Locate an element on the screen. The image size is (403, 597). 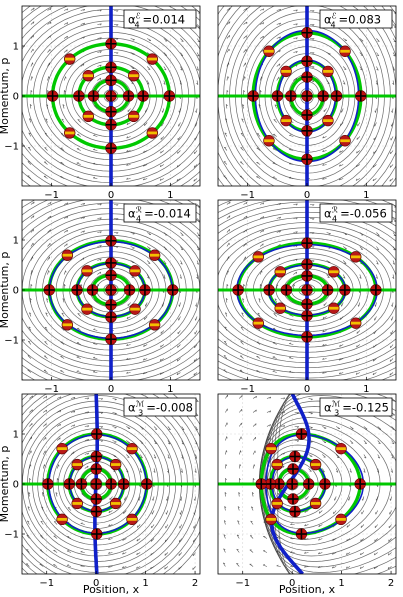
plot-area is located at coordinates (307, 96).